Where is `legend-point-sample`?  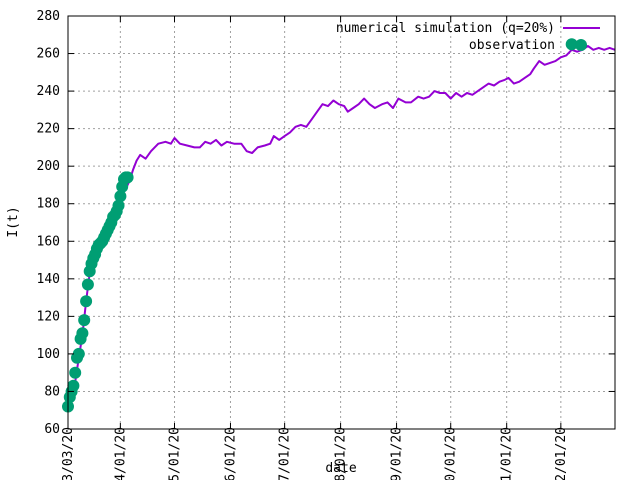
legend-point-sample is located at coordinates (581, 45).